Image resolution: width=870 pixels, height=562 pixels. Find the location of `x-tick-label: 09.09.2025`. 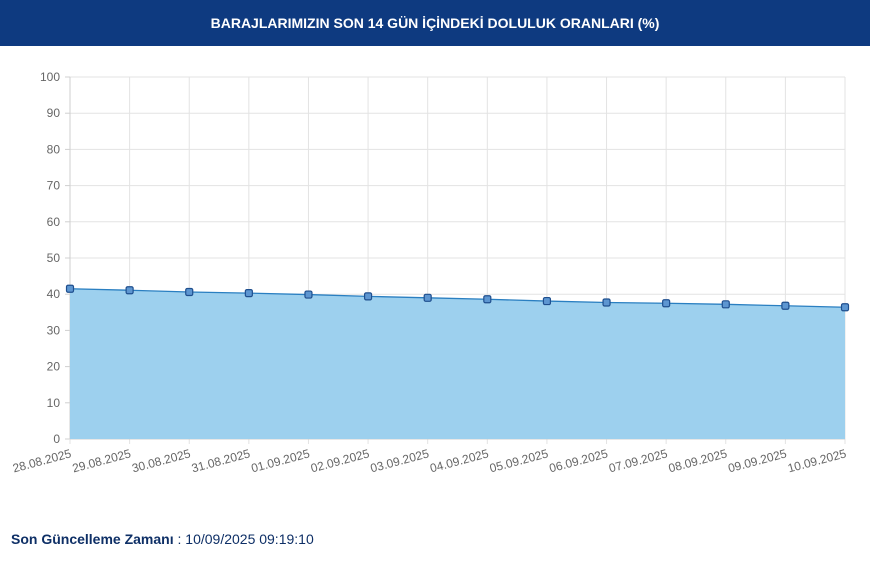

x-tick-label: 09.09.2025 is located at coordinates (758, 460).